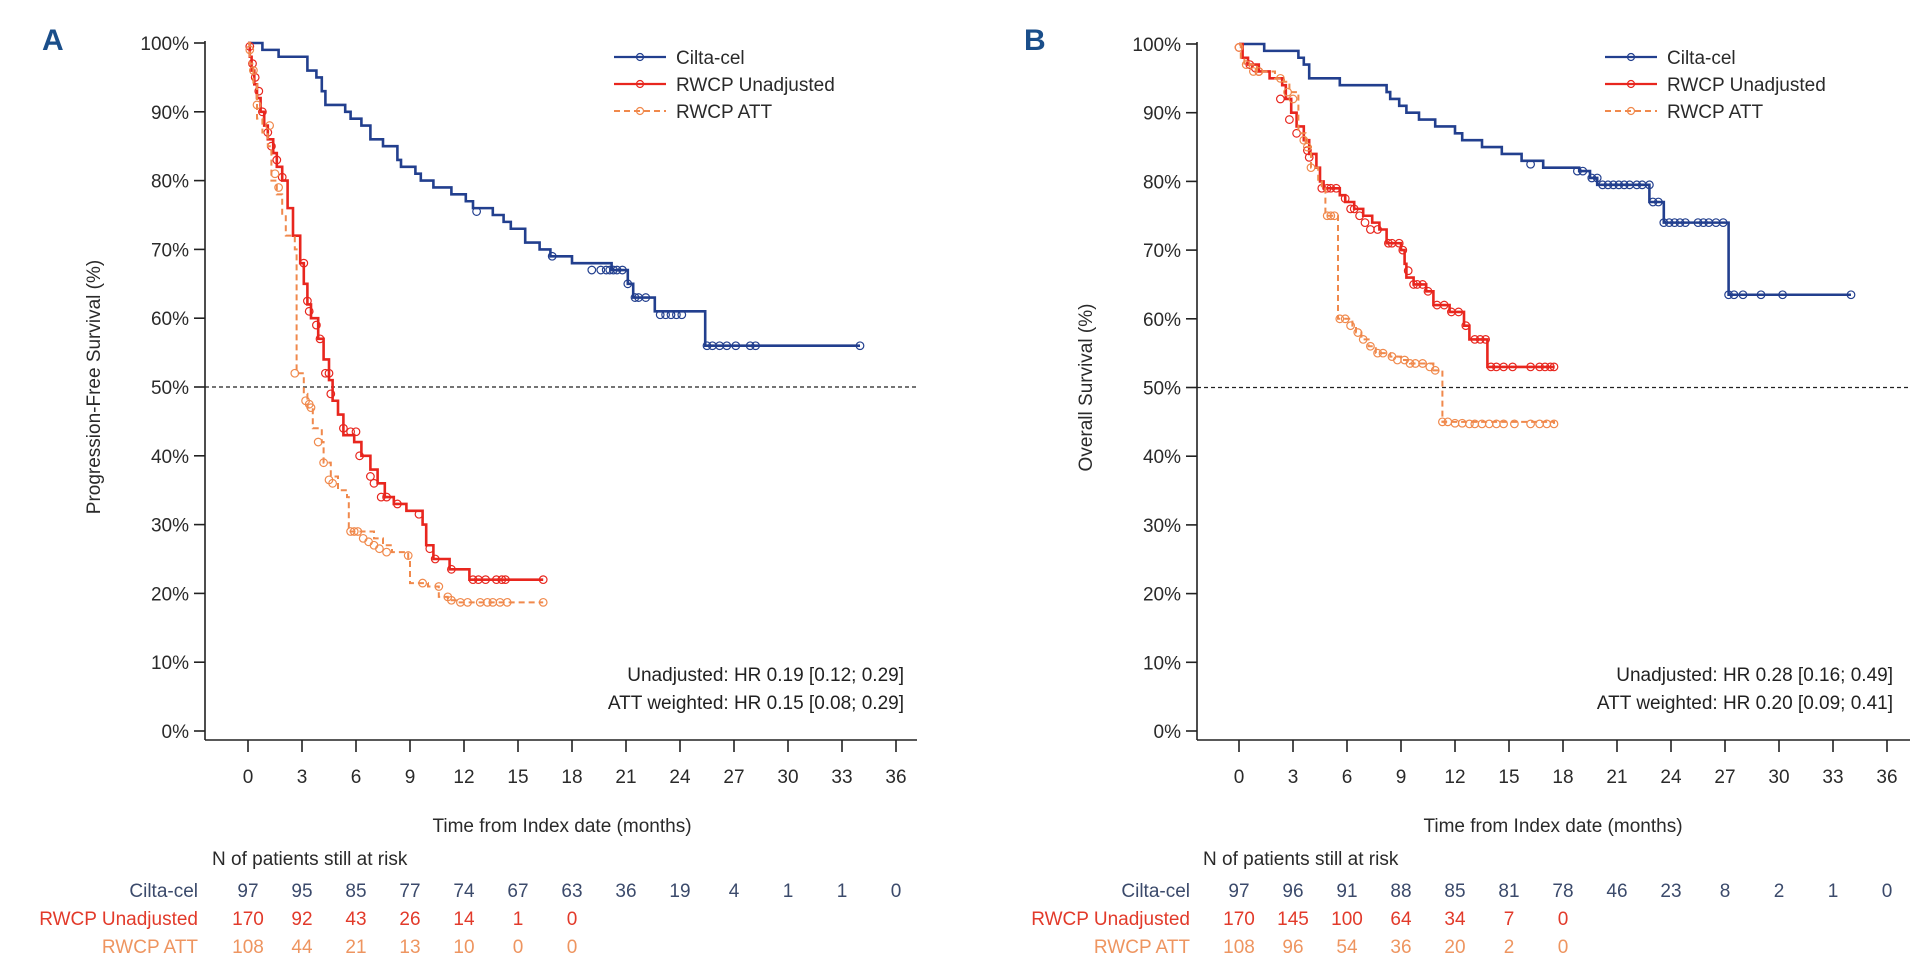 Image resolution: width=1921 pixels, height=979 pixels. Describe the element at coordinates (164, 44) in the screenshot. I see `panel-a-y-tick-label: 100%` at that location.